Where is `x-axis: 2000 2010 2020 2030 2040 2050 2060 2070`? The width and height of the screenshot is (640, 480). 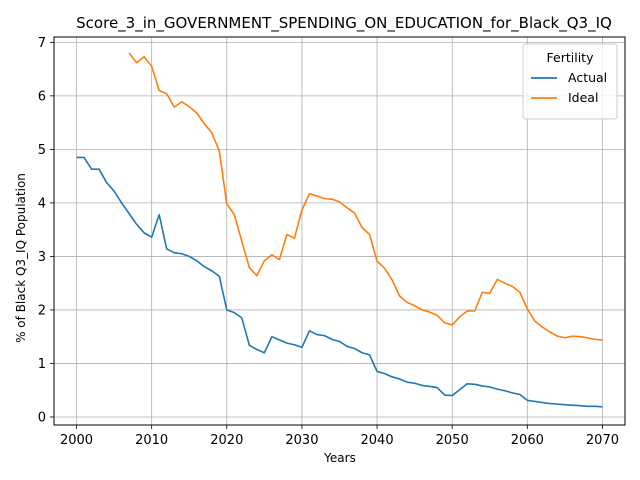 x-axis: 2000 2010 2020 2030 2040 2050 2060 2070 is located at coordinates (339, 436).